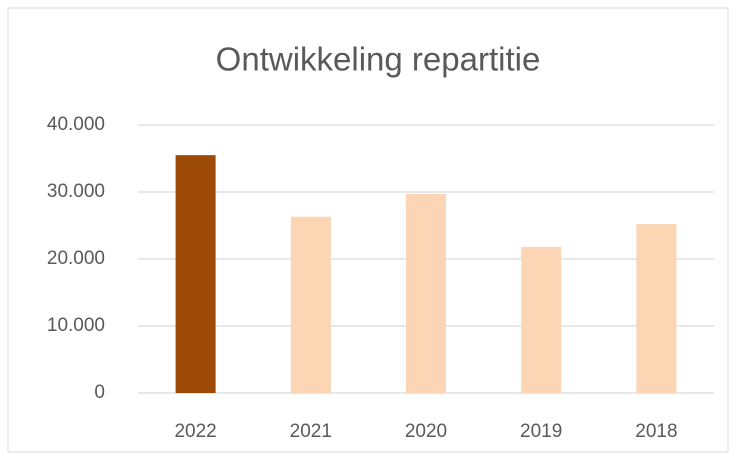  What do you see at coordinates (195, 431) in the screenshot?
I see `x-tick-label: 2022` at bounding box center [195, 431].